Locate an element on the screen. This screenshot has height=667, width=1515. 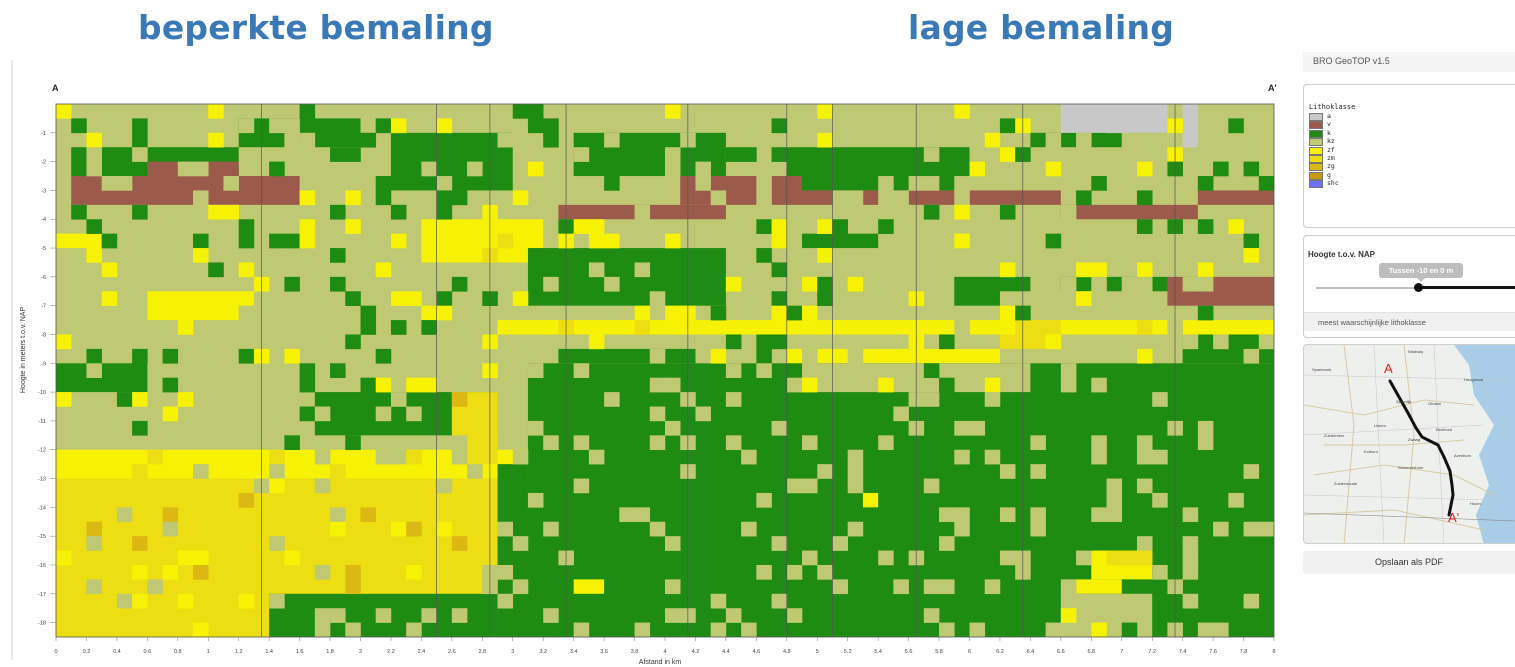
legend-label: zm is located at coordinates (1331, 158).